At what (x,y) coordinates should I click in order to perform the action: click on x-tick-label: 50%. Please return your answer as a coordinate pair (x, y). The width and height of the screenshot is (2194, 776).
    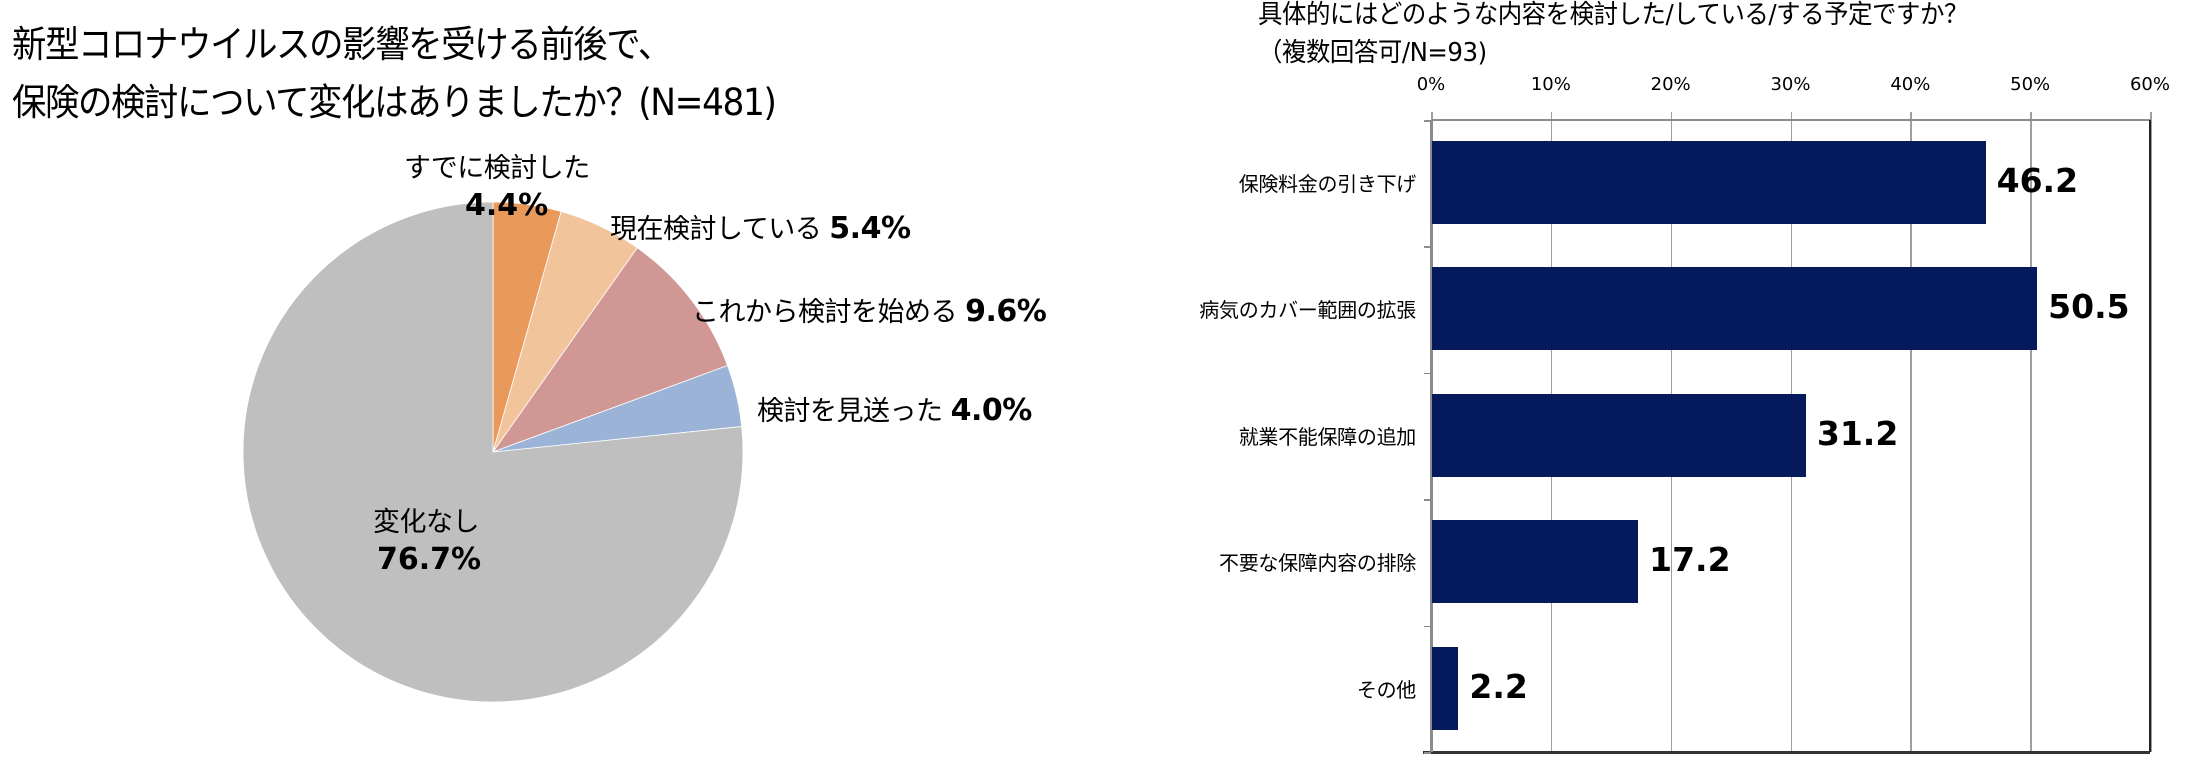
    Looking at the image, I should click on (2030, 84).